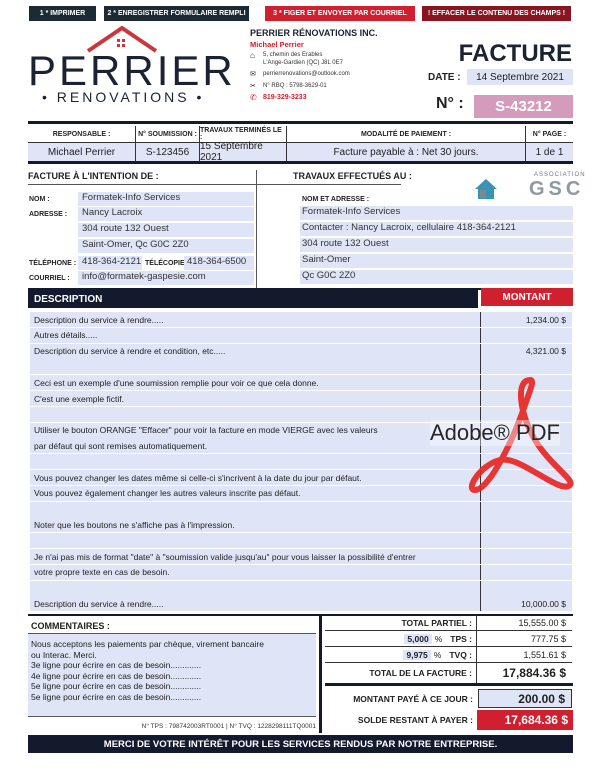  I want to click on billto-address-line2: 304 route 132 Ouest, so click(166, 230).